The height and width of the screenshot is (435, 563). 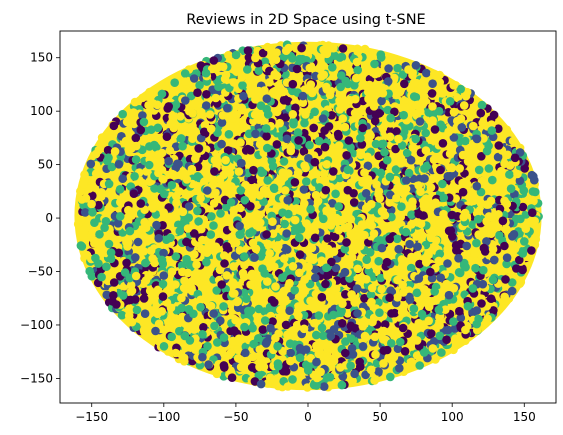 What do you see at coordinates (308, 417) in the screenshot?
I see `x-tick-label: 0` at bounding box center [308, 417].